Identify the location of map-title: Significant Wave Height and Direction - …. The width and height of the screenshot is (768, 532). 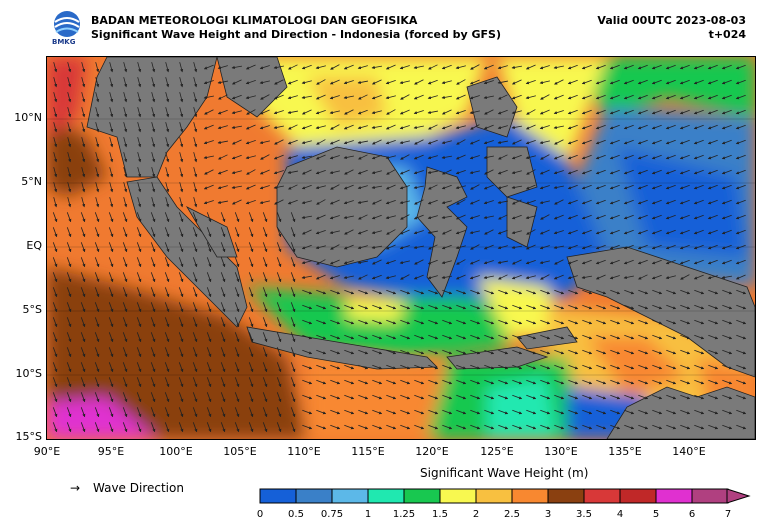
(296, 34).